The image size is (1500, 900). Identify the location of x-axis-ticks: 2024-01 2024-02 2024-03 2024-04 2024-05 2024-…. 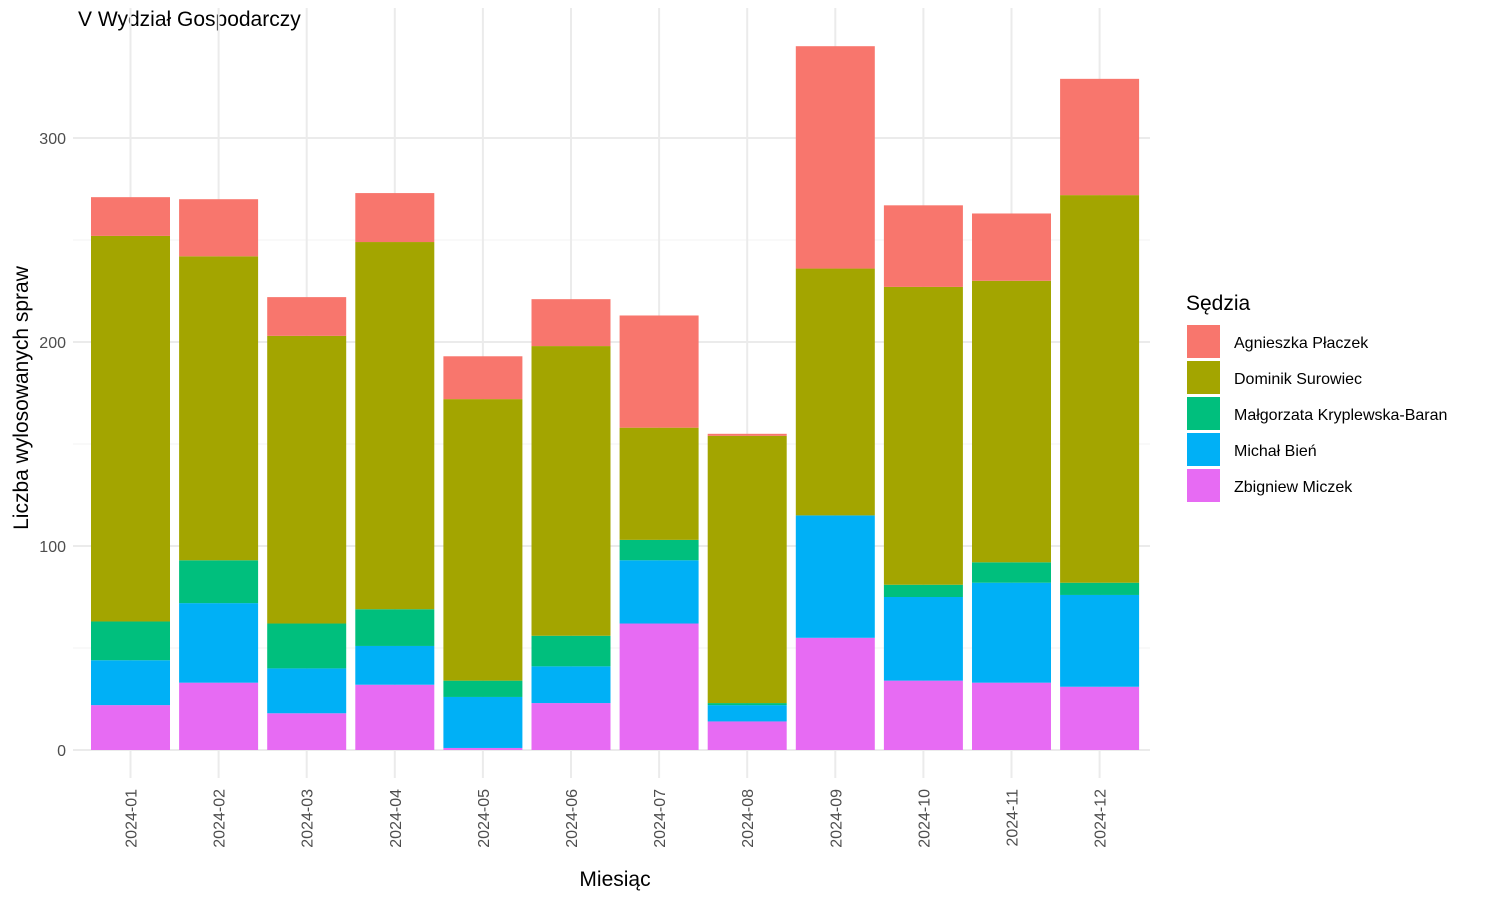
(617, 818).